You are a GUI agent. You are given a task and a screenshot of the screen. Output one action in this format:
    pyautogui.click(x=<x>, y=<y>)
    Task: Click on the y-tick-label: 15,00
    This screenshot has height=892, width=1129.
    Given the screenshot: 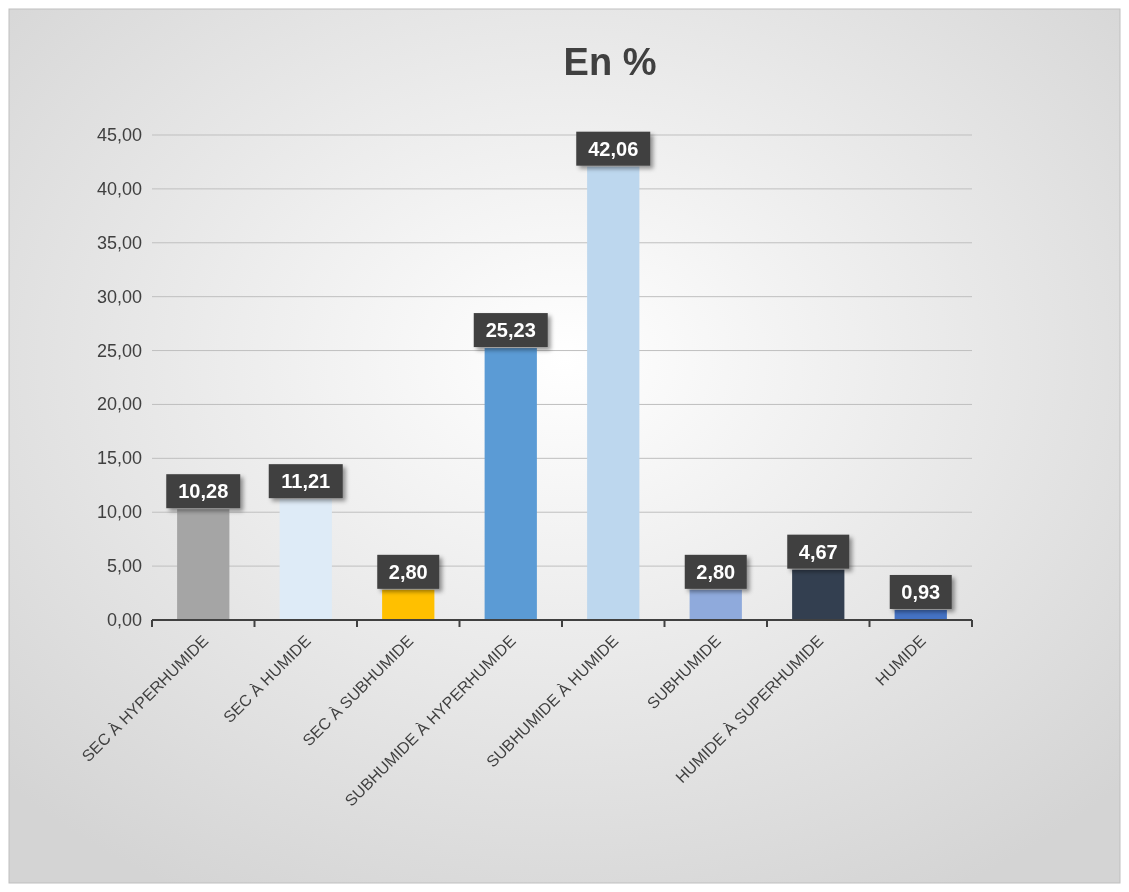 What is the action you would take?
    pyautogui.click(x=119, y=458)
    